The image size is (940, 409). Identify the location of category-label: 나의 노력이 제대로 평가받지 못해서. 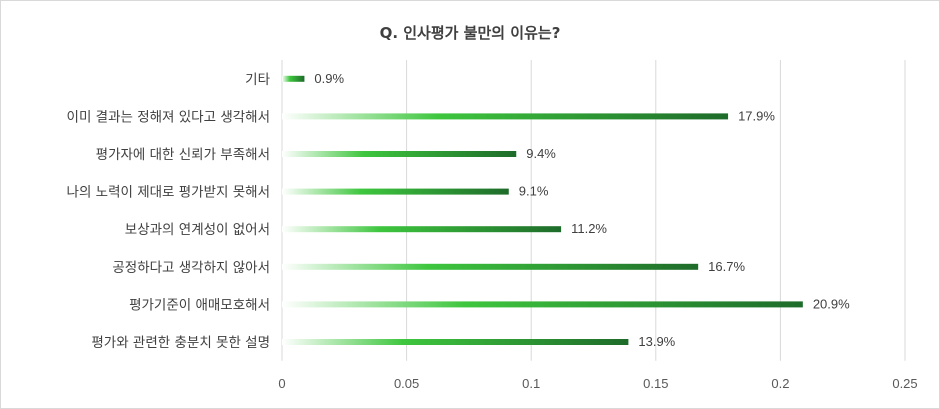
(168, 193).